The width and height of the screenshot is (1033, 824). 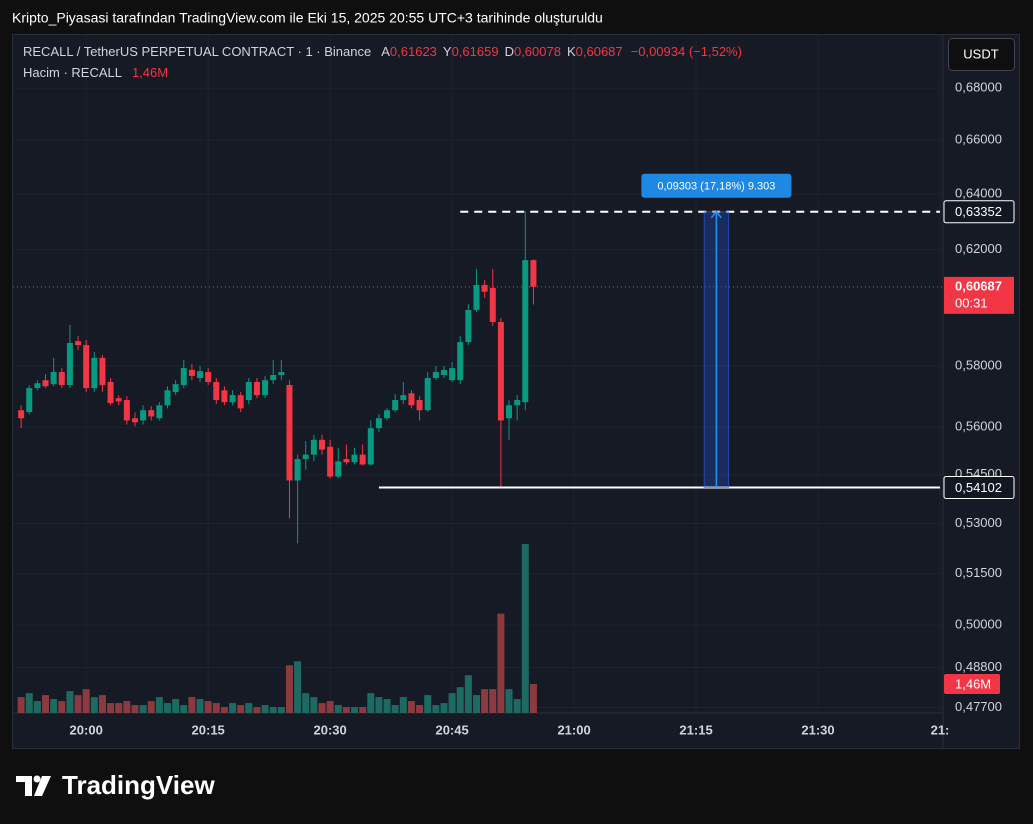 I want to click on volume-price-box, so click(x=972, y=683).